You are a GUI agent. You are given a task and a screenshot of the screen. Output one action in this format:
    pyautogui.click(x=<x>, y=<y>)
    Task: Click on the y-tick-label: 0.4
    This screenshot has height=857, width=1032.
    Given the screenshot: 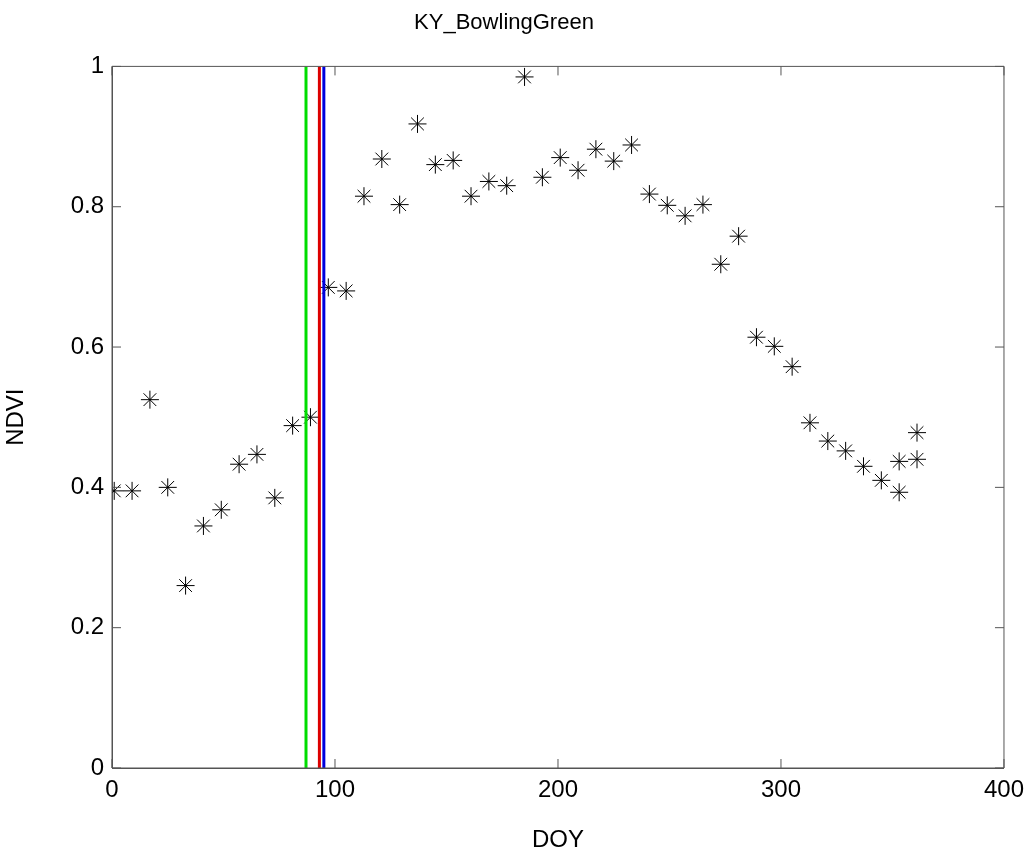 What is the action you would take?
    pyautogui.click(x=87, y=485)
    